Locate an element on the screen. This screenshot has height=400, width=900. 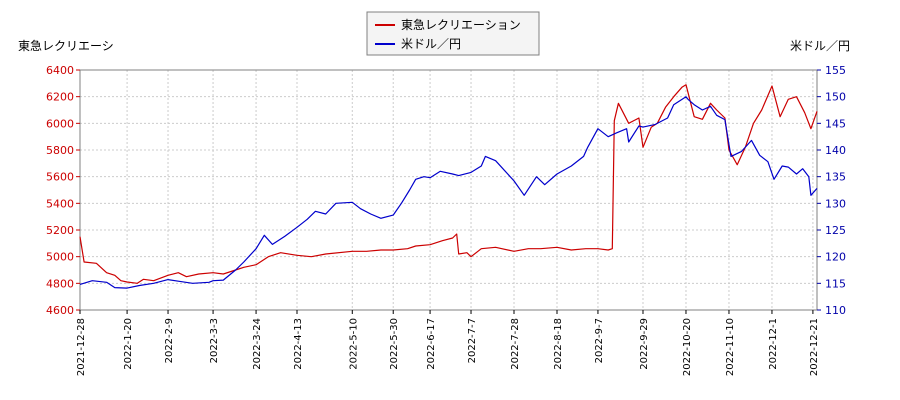
x-tick-label: 2022-7-28 is located at coordinates (515, 344).